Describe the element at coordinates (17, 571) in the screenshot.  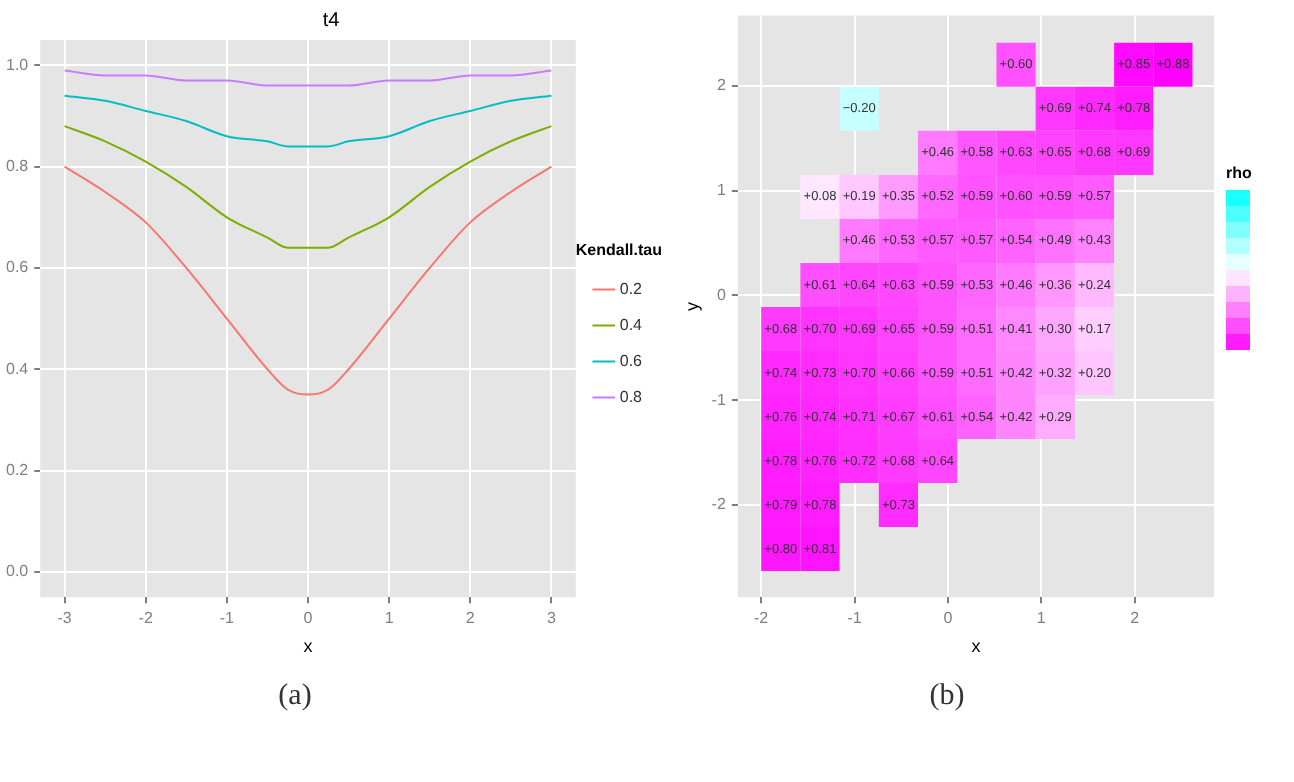
I see `y-tick-label: 0.0` at that location.